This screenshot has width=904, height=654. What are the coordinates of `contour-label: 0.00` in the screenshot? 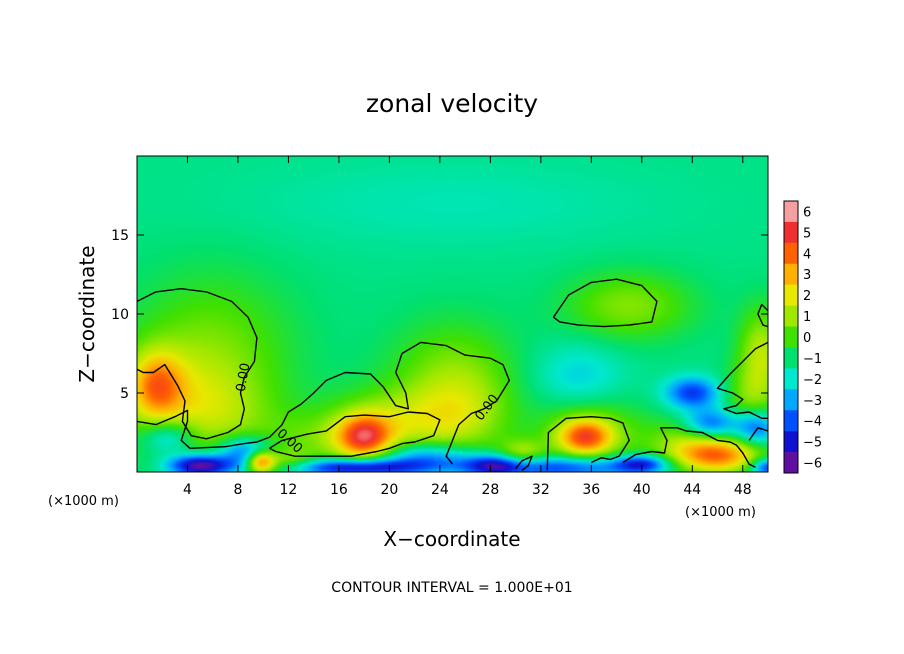 It's located at (244, 377).